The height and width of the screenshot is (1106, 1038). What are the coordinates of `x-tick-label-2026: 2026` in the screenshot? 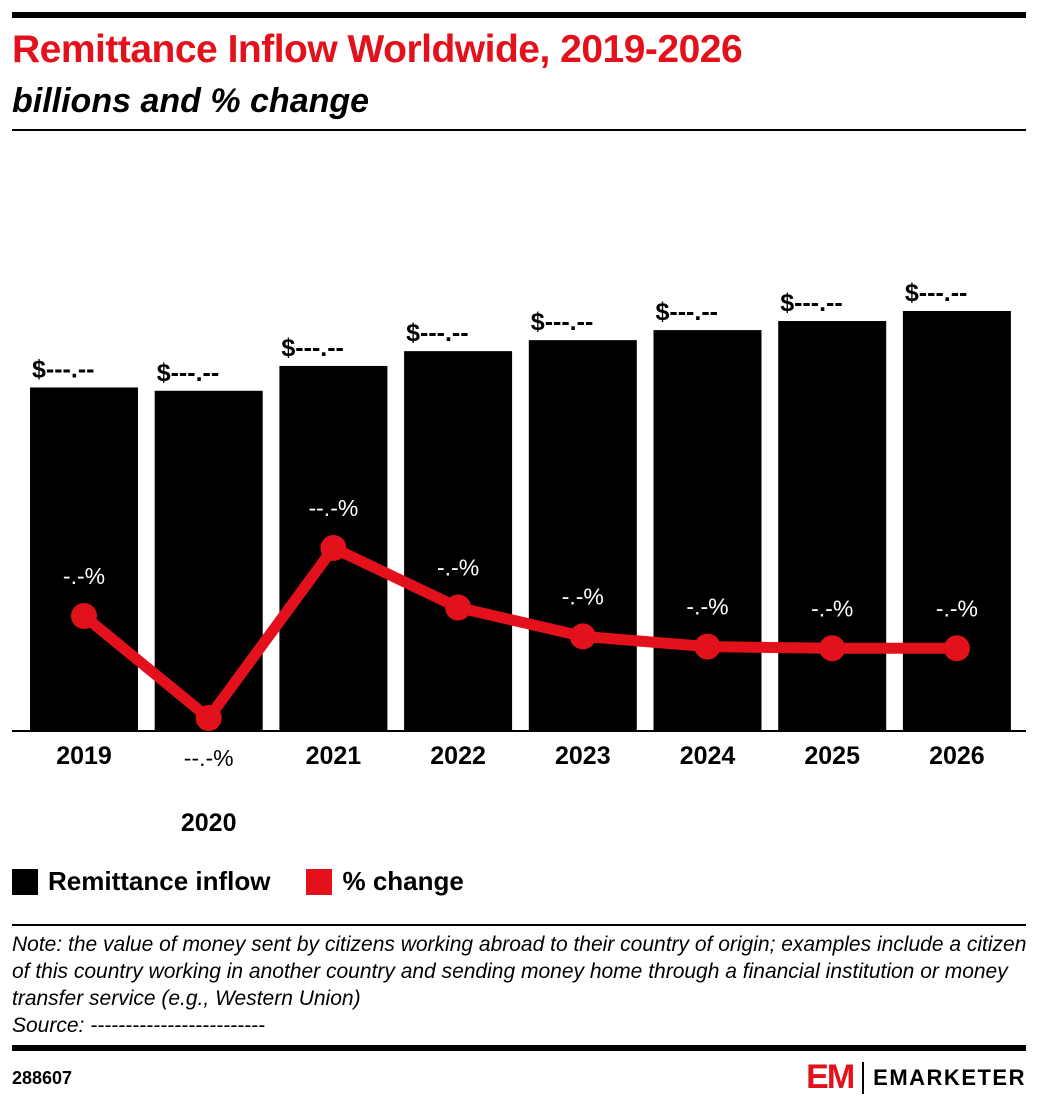 It's located at (957, 756).